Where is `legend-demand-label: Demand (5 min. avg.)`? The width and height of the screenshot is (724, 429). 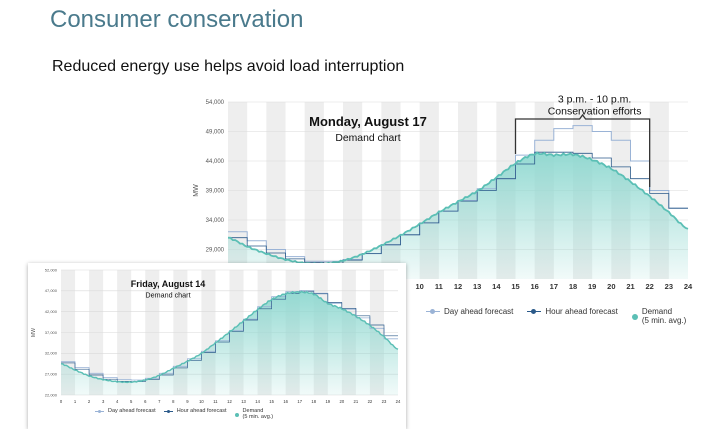 legend-demand-label: Demand (5 min. avg.) is located at coordinates (664, 316).